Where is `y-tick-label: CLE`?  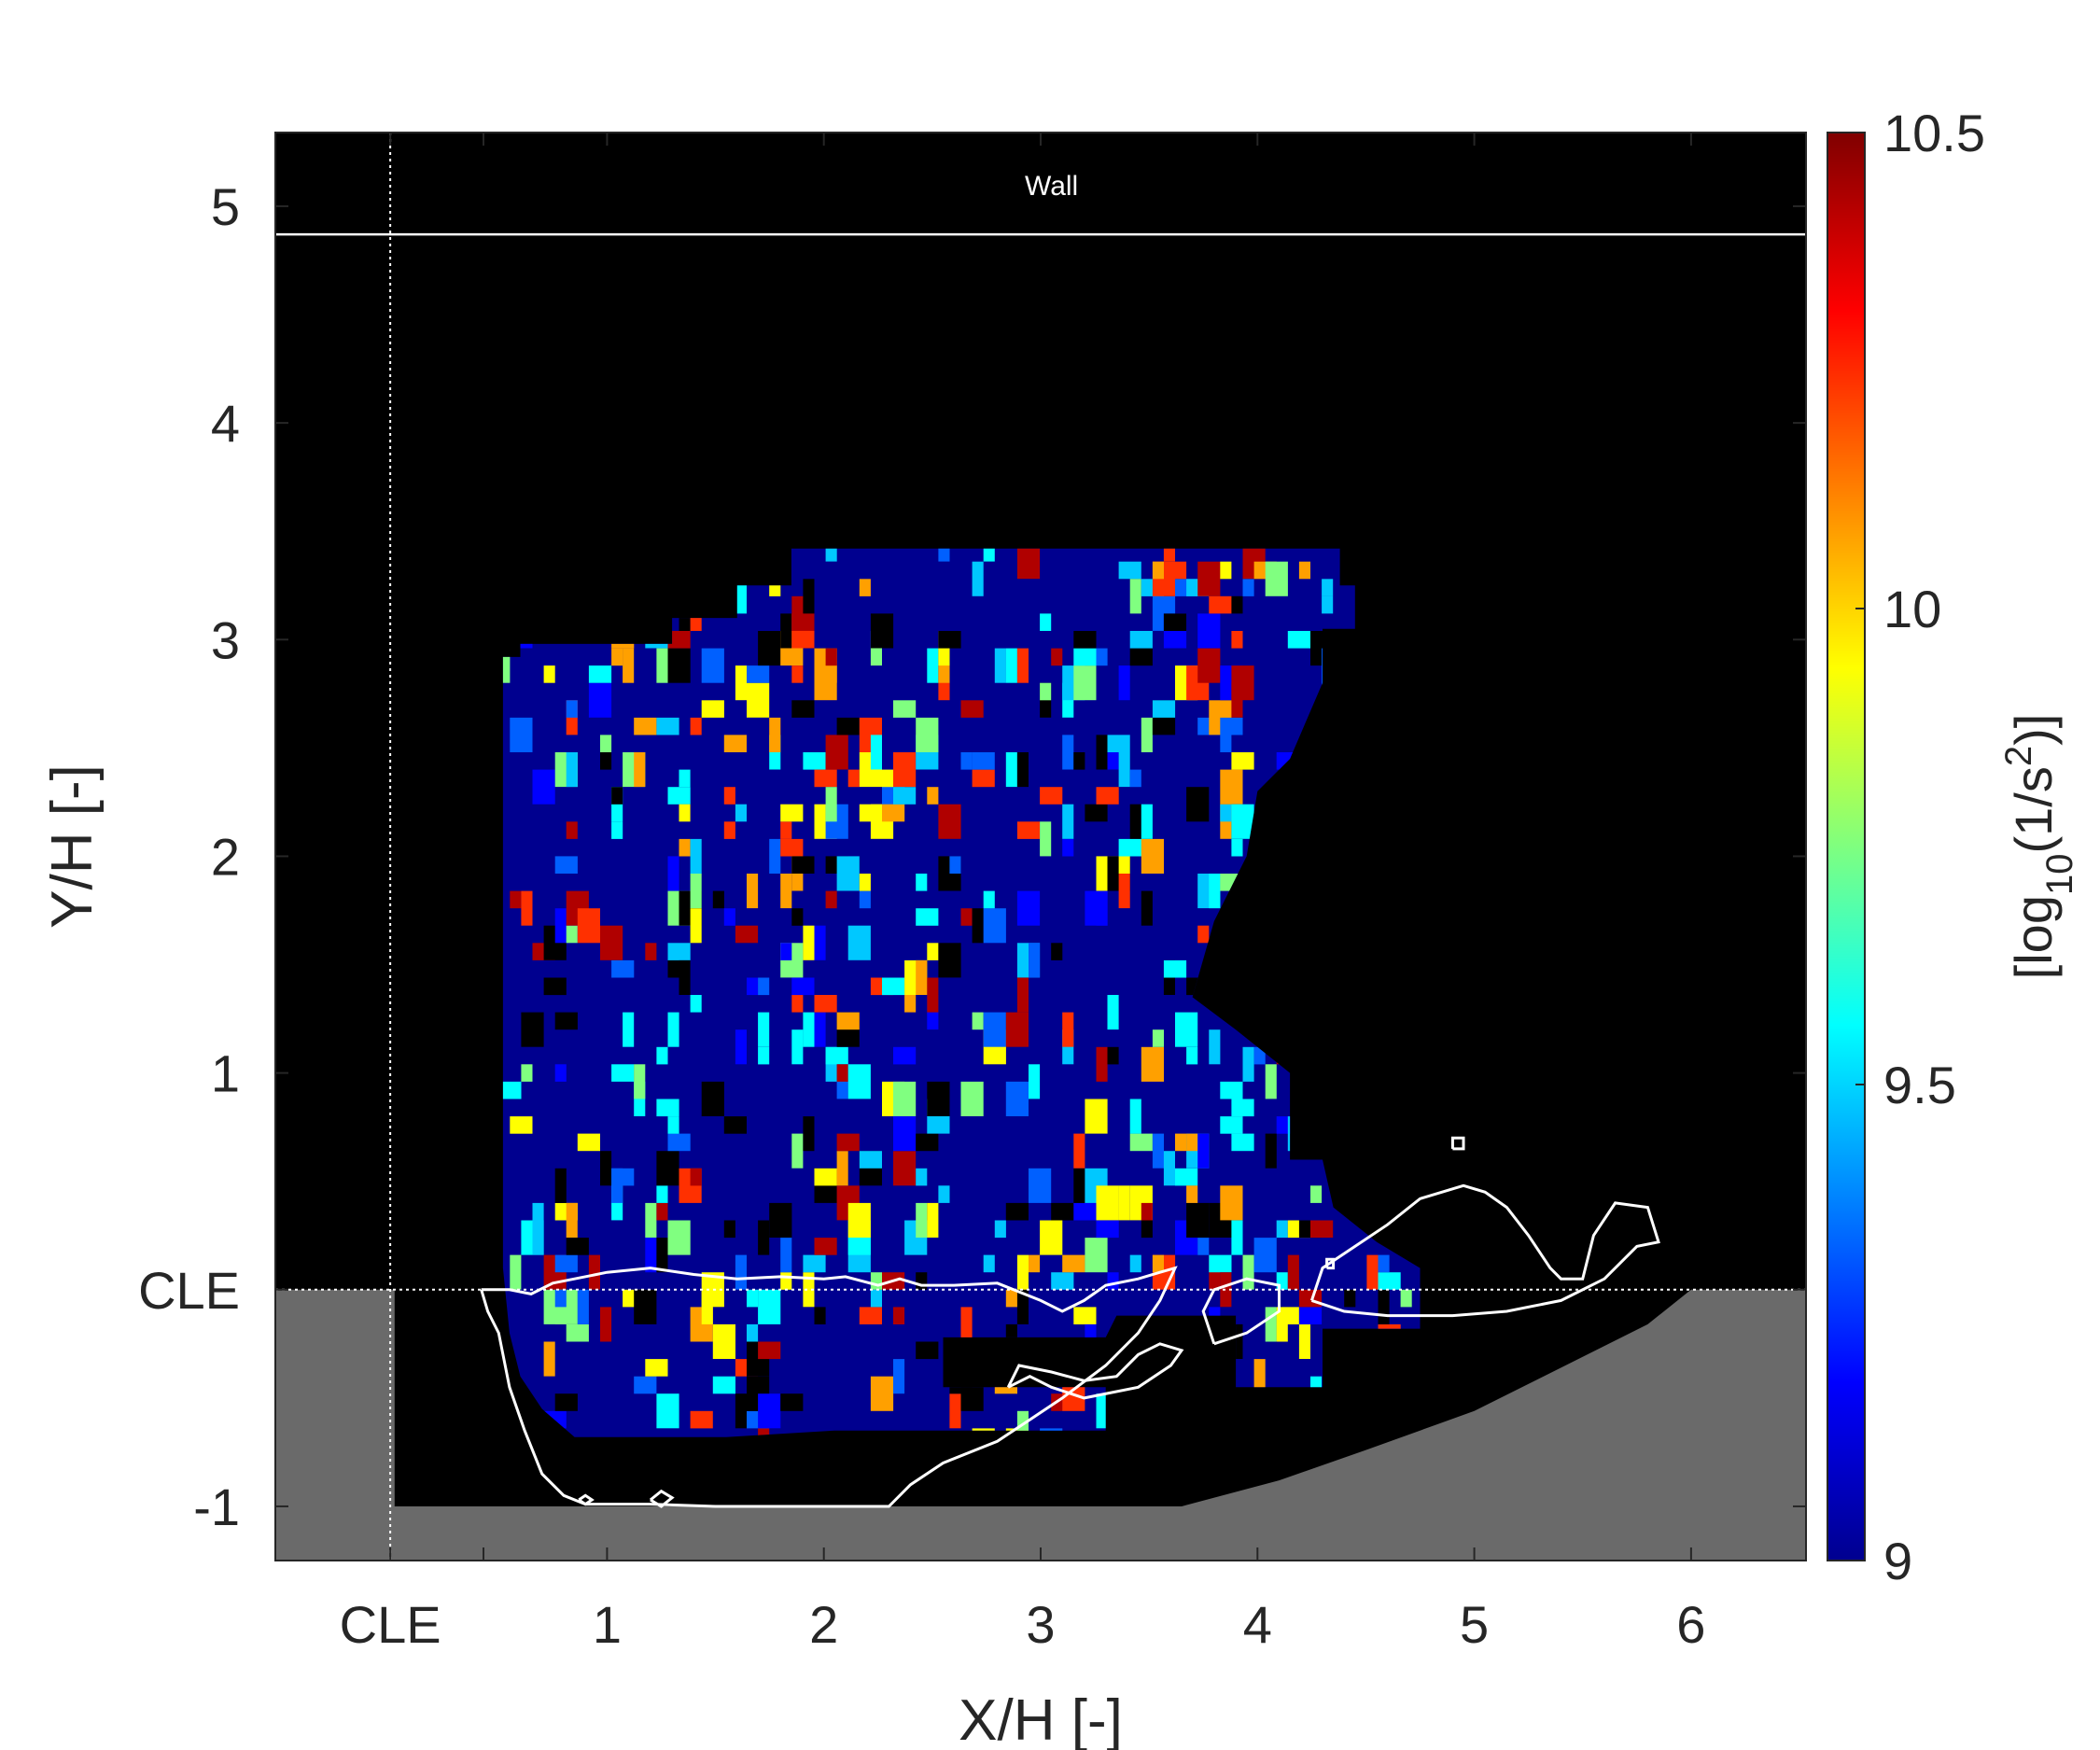 y-tick-label: CLE is located at coordinates (189, 1290).